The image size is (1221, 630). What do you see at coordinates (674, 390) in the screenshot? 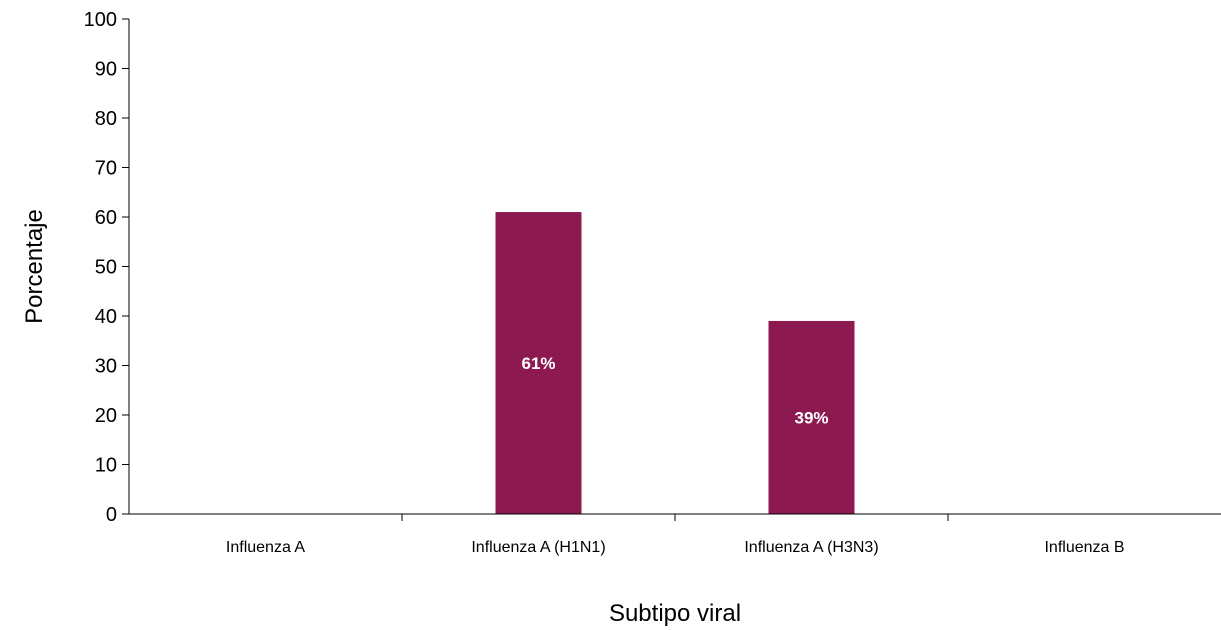
I see `data-labels: 61% 39%` at bounding box center [674, 390].